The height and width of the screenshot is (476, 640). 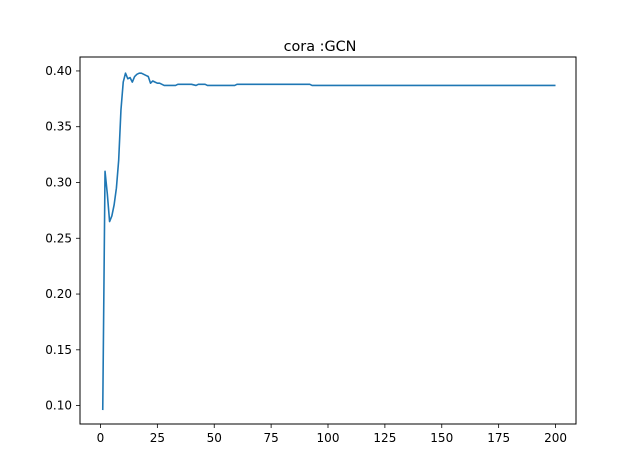 I want to click on y-axis: 0.10 0.15 0.20 0.25 0.30 0.35 0.40, so click(x=62, y=238).